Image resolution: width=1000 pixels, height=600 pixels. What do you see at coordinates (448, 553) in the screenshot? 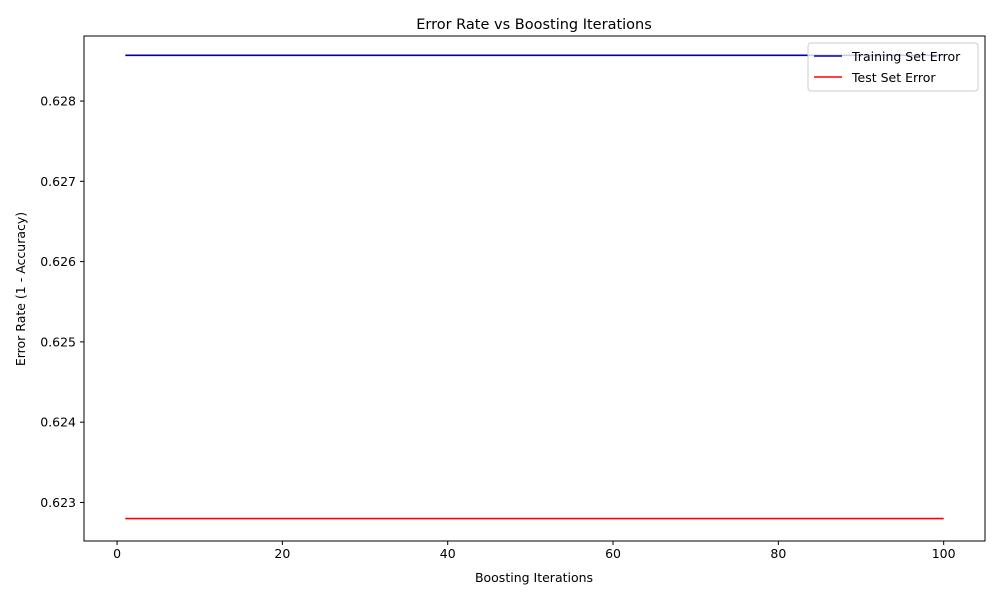
I see `x-tick-label: 40` at bounding box center [448, 553].